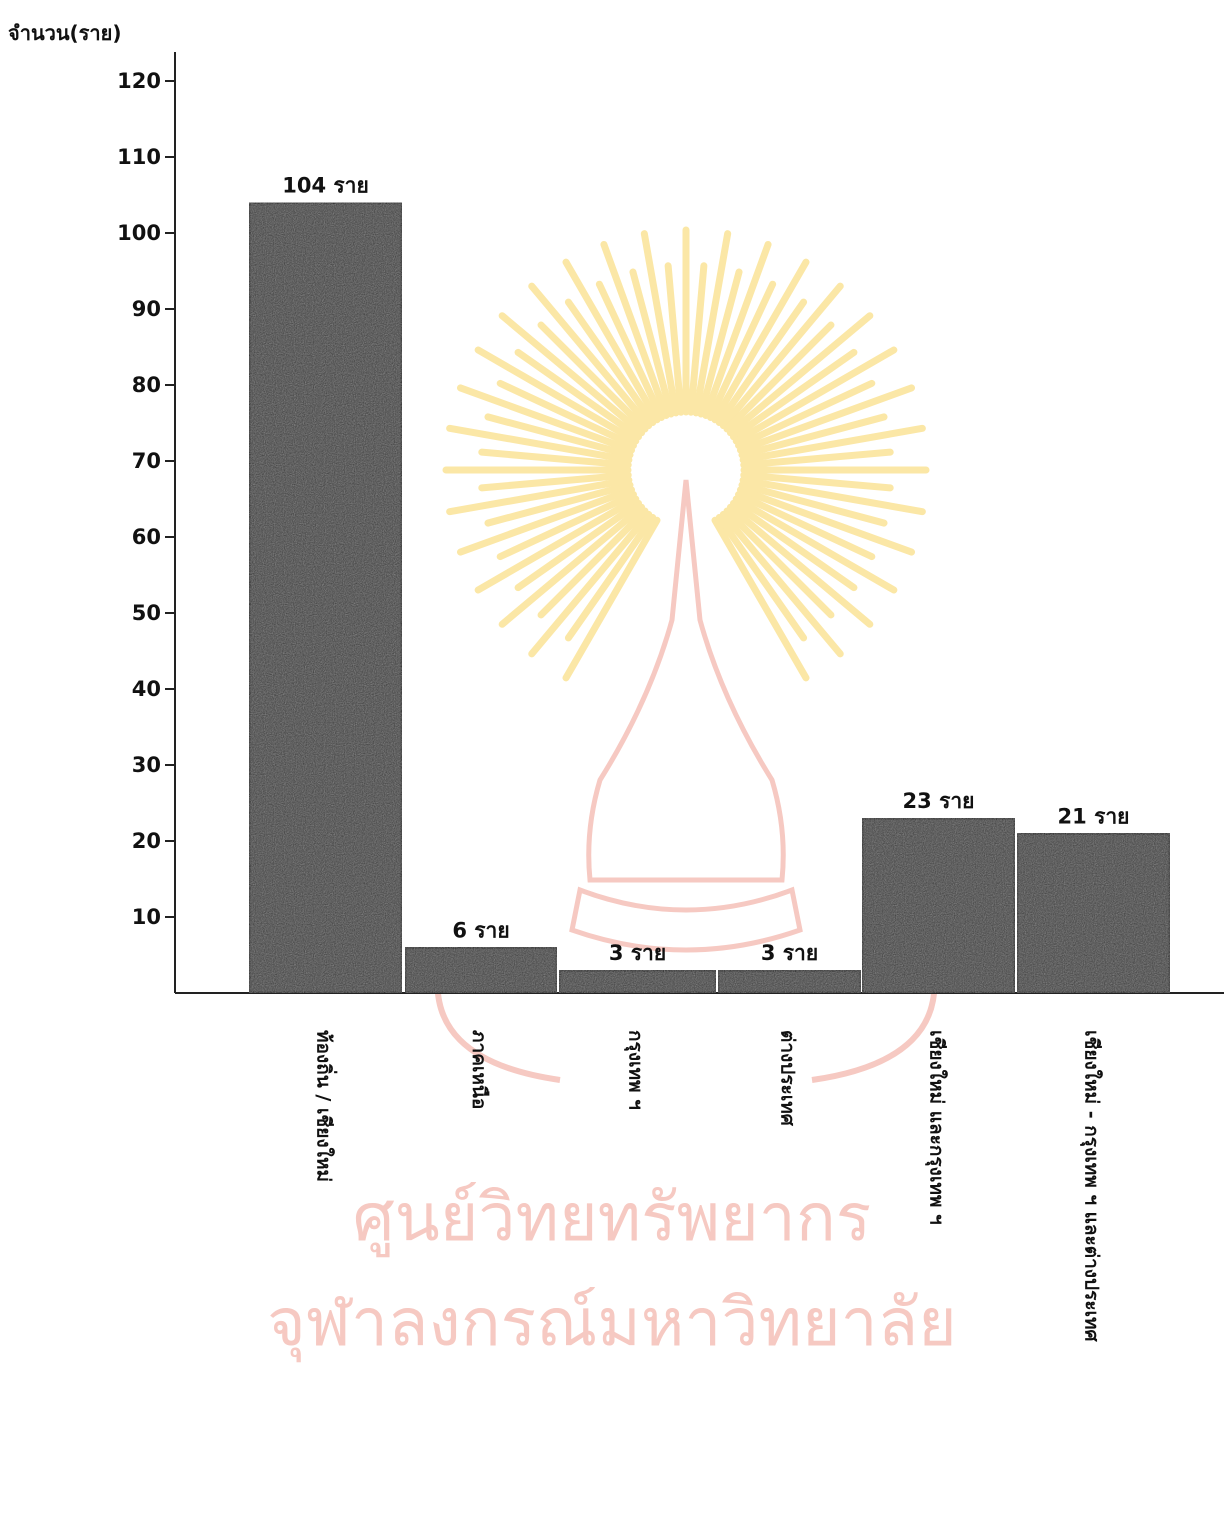 This screenshot has width=1224, height=1529. What do you see at coordinates (146, 917) in the screenshot?
I see `y-tick-label-10: 10` at bounding box center [146, 917].